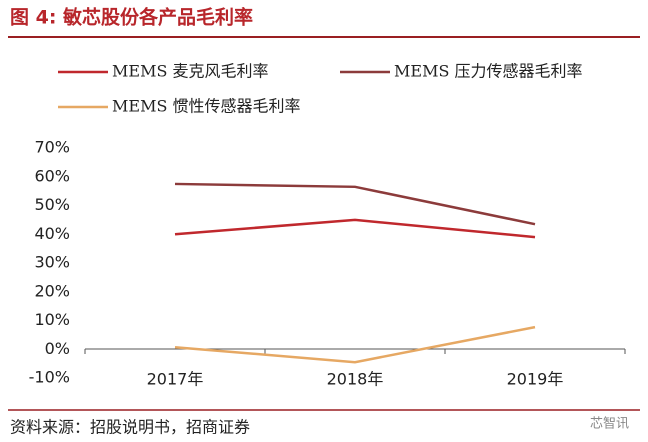  What do you see at coordinates (355, 351) in the screenshot?
I see `x-axis-ticks` at bounding box center [355, 351].